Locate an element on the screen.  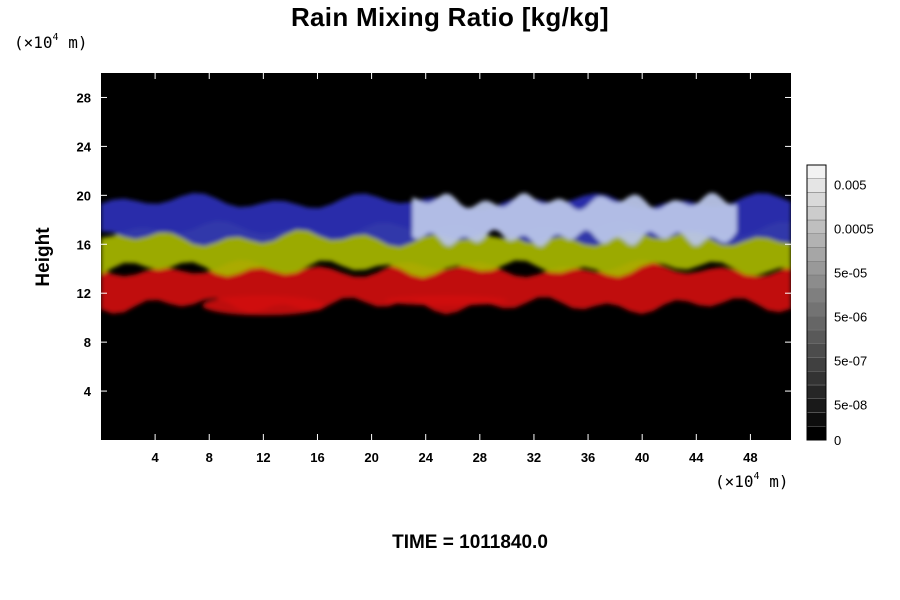
x-axis-unit: (×104 m) is located at coordinates (752, 480).